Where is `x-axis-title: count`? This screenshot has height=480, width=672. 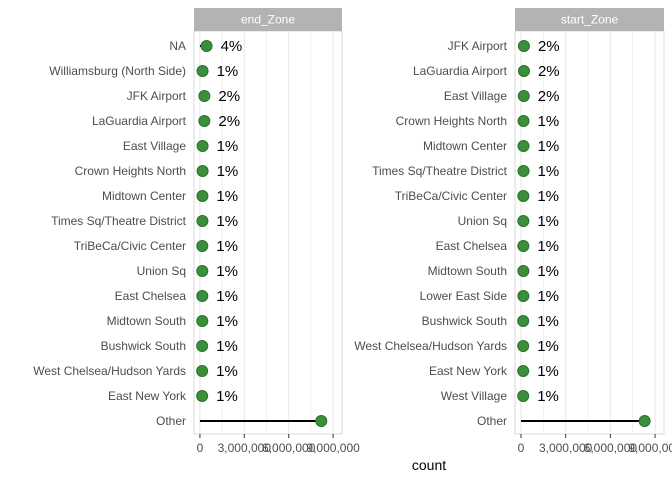 x-axis-title: count is located at coordinates (429, 465).